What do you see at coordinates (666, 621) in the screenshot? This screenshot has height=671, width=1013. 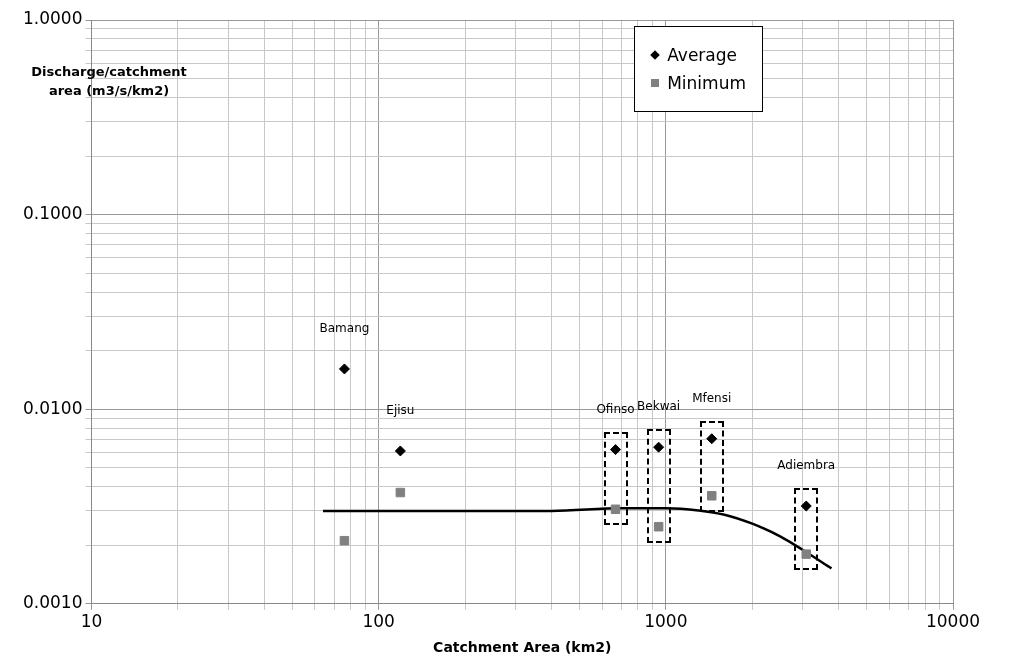 I see `x-tick-label: 1000` at bounding box center [666, 621].